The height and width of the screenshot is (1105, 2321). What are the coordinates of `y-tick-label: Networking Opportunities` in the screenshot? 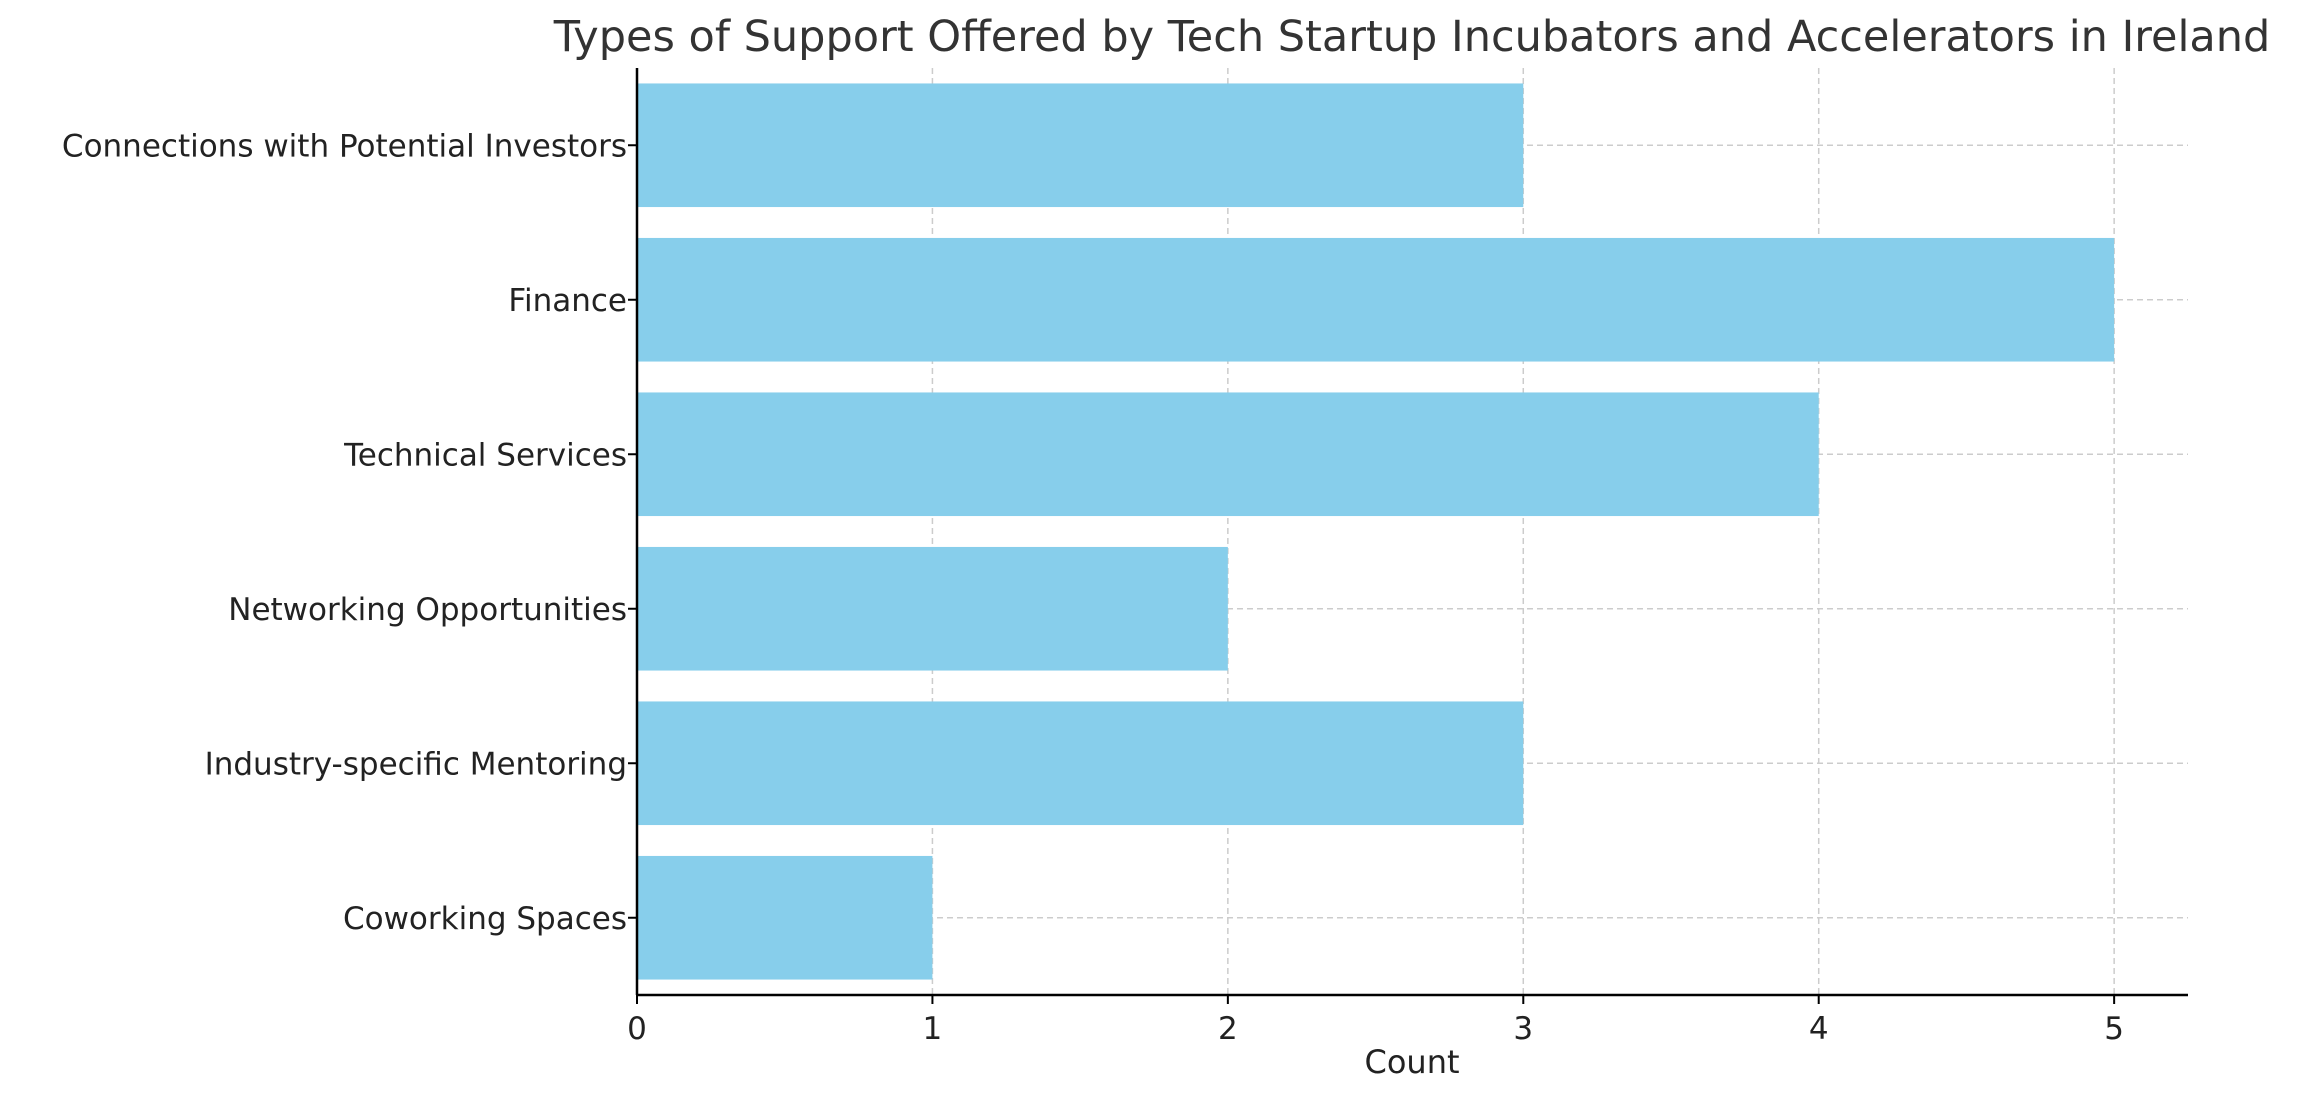 It's located at (427, 610).